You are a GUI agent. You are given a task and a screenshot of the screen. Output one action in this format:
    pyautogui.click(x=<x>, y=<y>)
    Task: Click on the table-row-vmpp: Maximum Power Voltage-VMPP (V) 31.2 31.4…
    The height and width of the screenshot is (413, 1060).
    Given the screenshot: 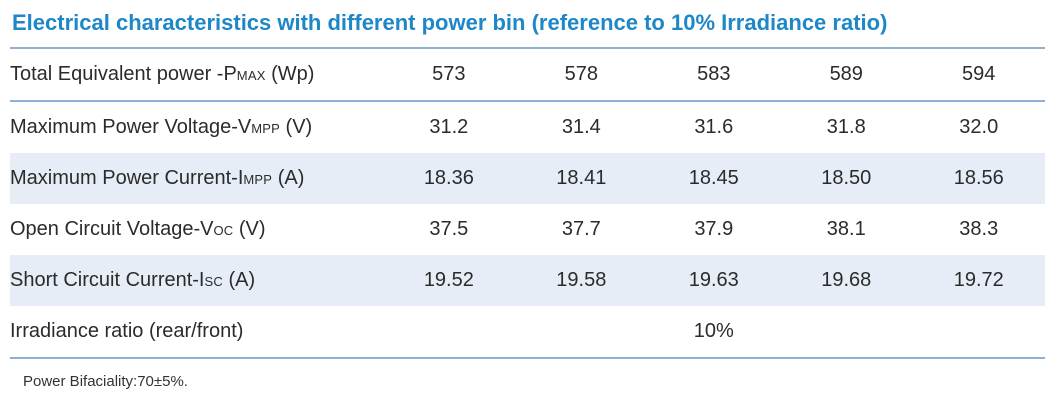 What is the action you would take?
    pyautogui.click(x=527, y=127)
    